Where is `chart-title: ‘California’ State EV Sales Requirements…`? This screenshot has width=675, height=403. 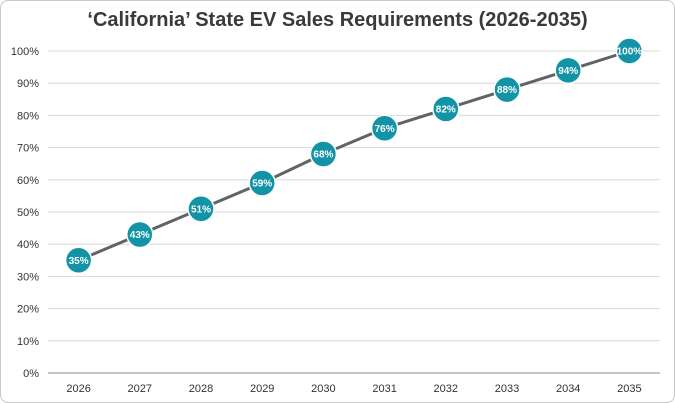
chart-title: ‘California’ State EV Sales Requirements… is located at coordinates (337, 20).